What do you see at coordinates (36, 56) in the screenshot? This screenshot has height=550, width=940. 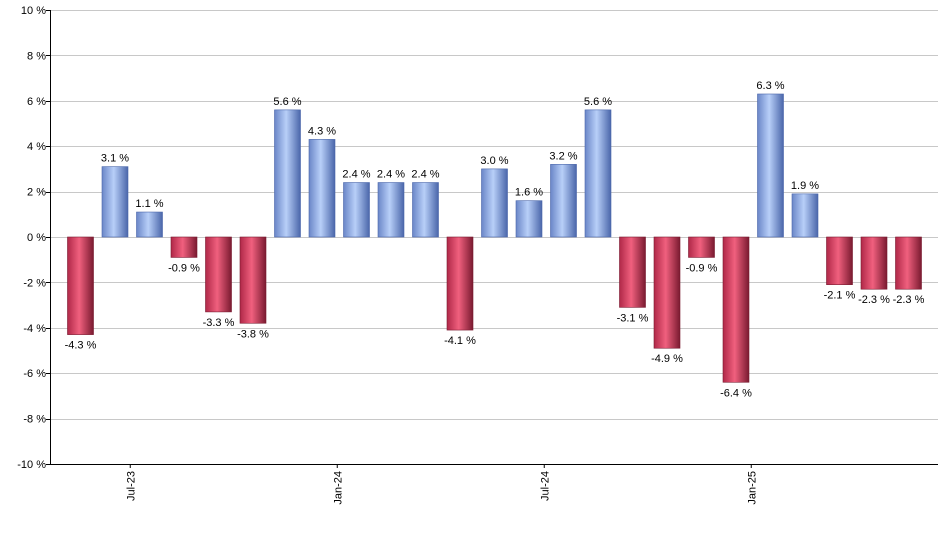 I see `y-tick-label: 8 %` at bounding box center [36, 56].